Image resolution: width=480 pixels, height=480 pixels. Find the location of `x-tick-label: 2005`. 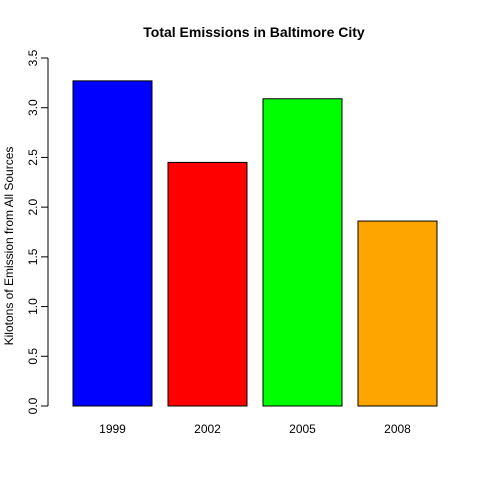

x-tick-label: 2005 is located at coordinates (302, 429).